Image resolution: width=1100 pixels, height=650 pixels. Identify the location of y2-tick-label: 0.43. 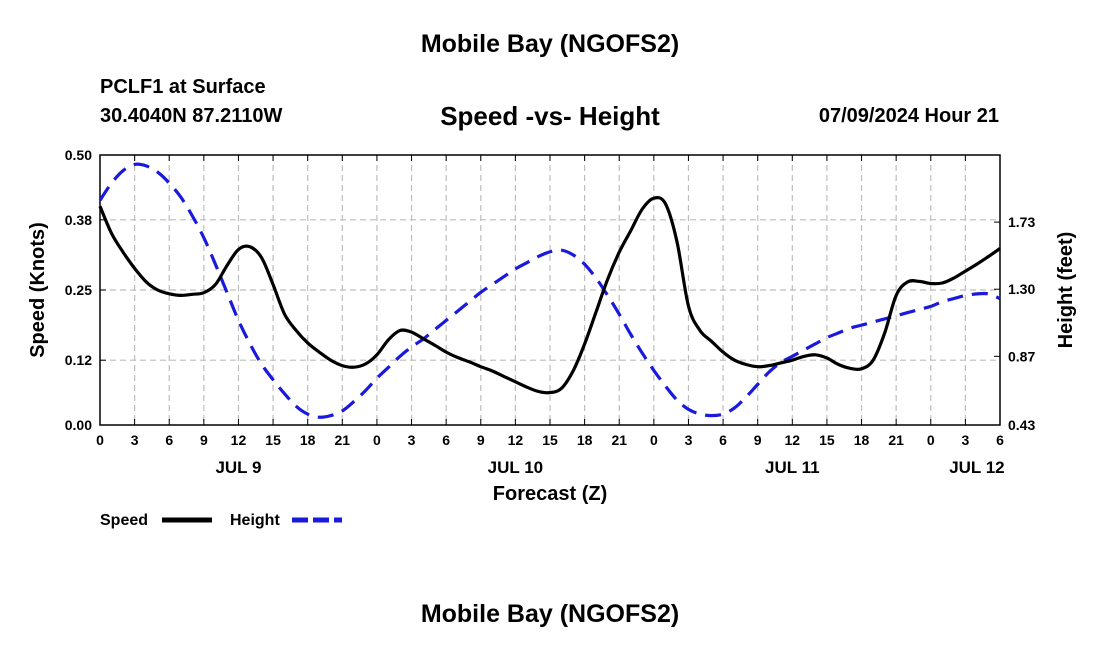
(1021, 425).